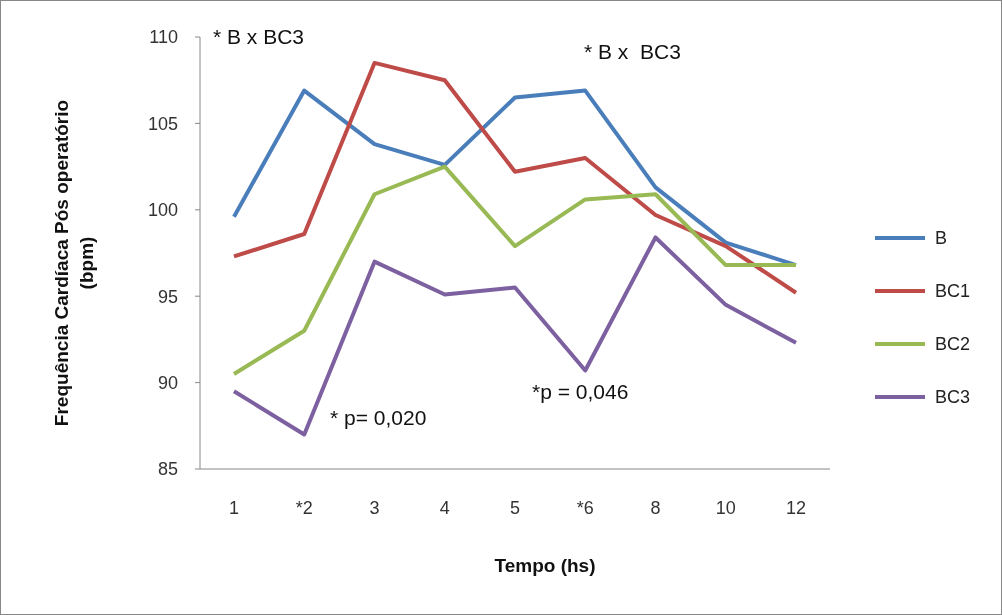 The width and height of the screenshot is (1002, 615). Describe the element at coordinates (167, 296) in the screenshot. I see `y-tick-label: 95` at that location.